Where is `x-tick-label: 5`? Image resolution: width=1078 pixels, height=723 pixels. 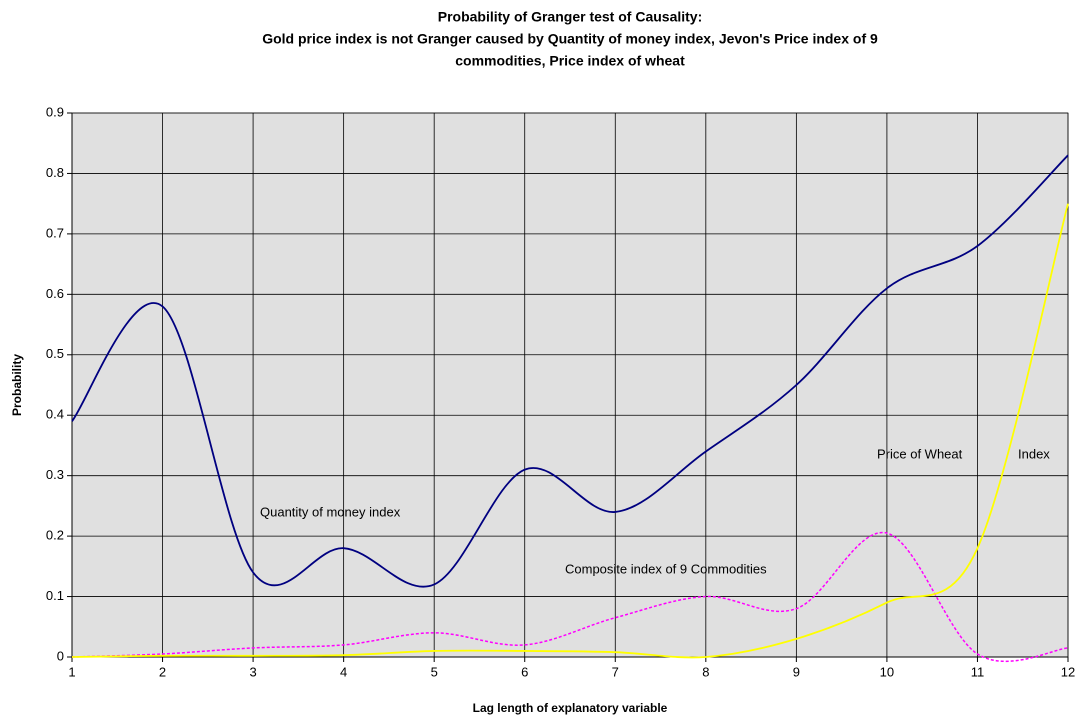
x-tick-label: 5 is located at coordinates (434, 671).